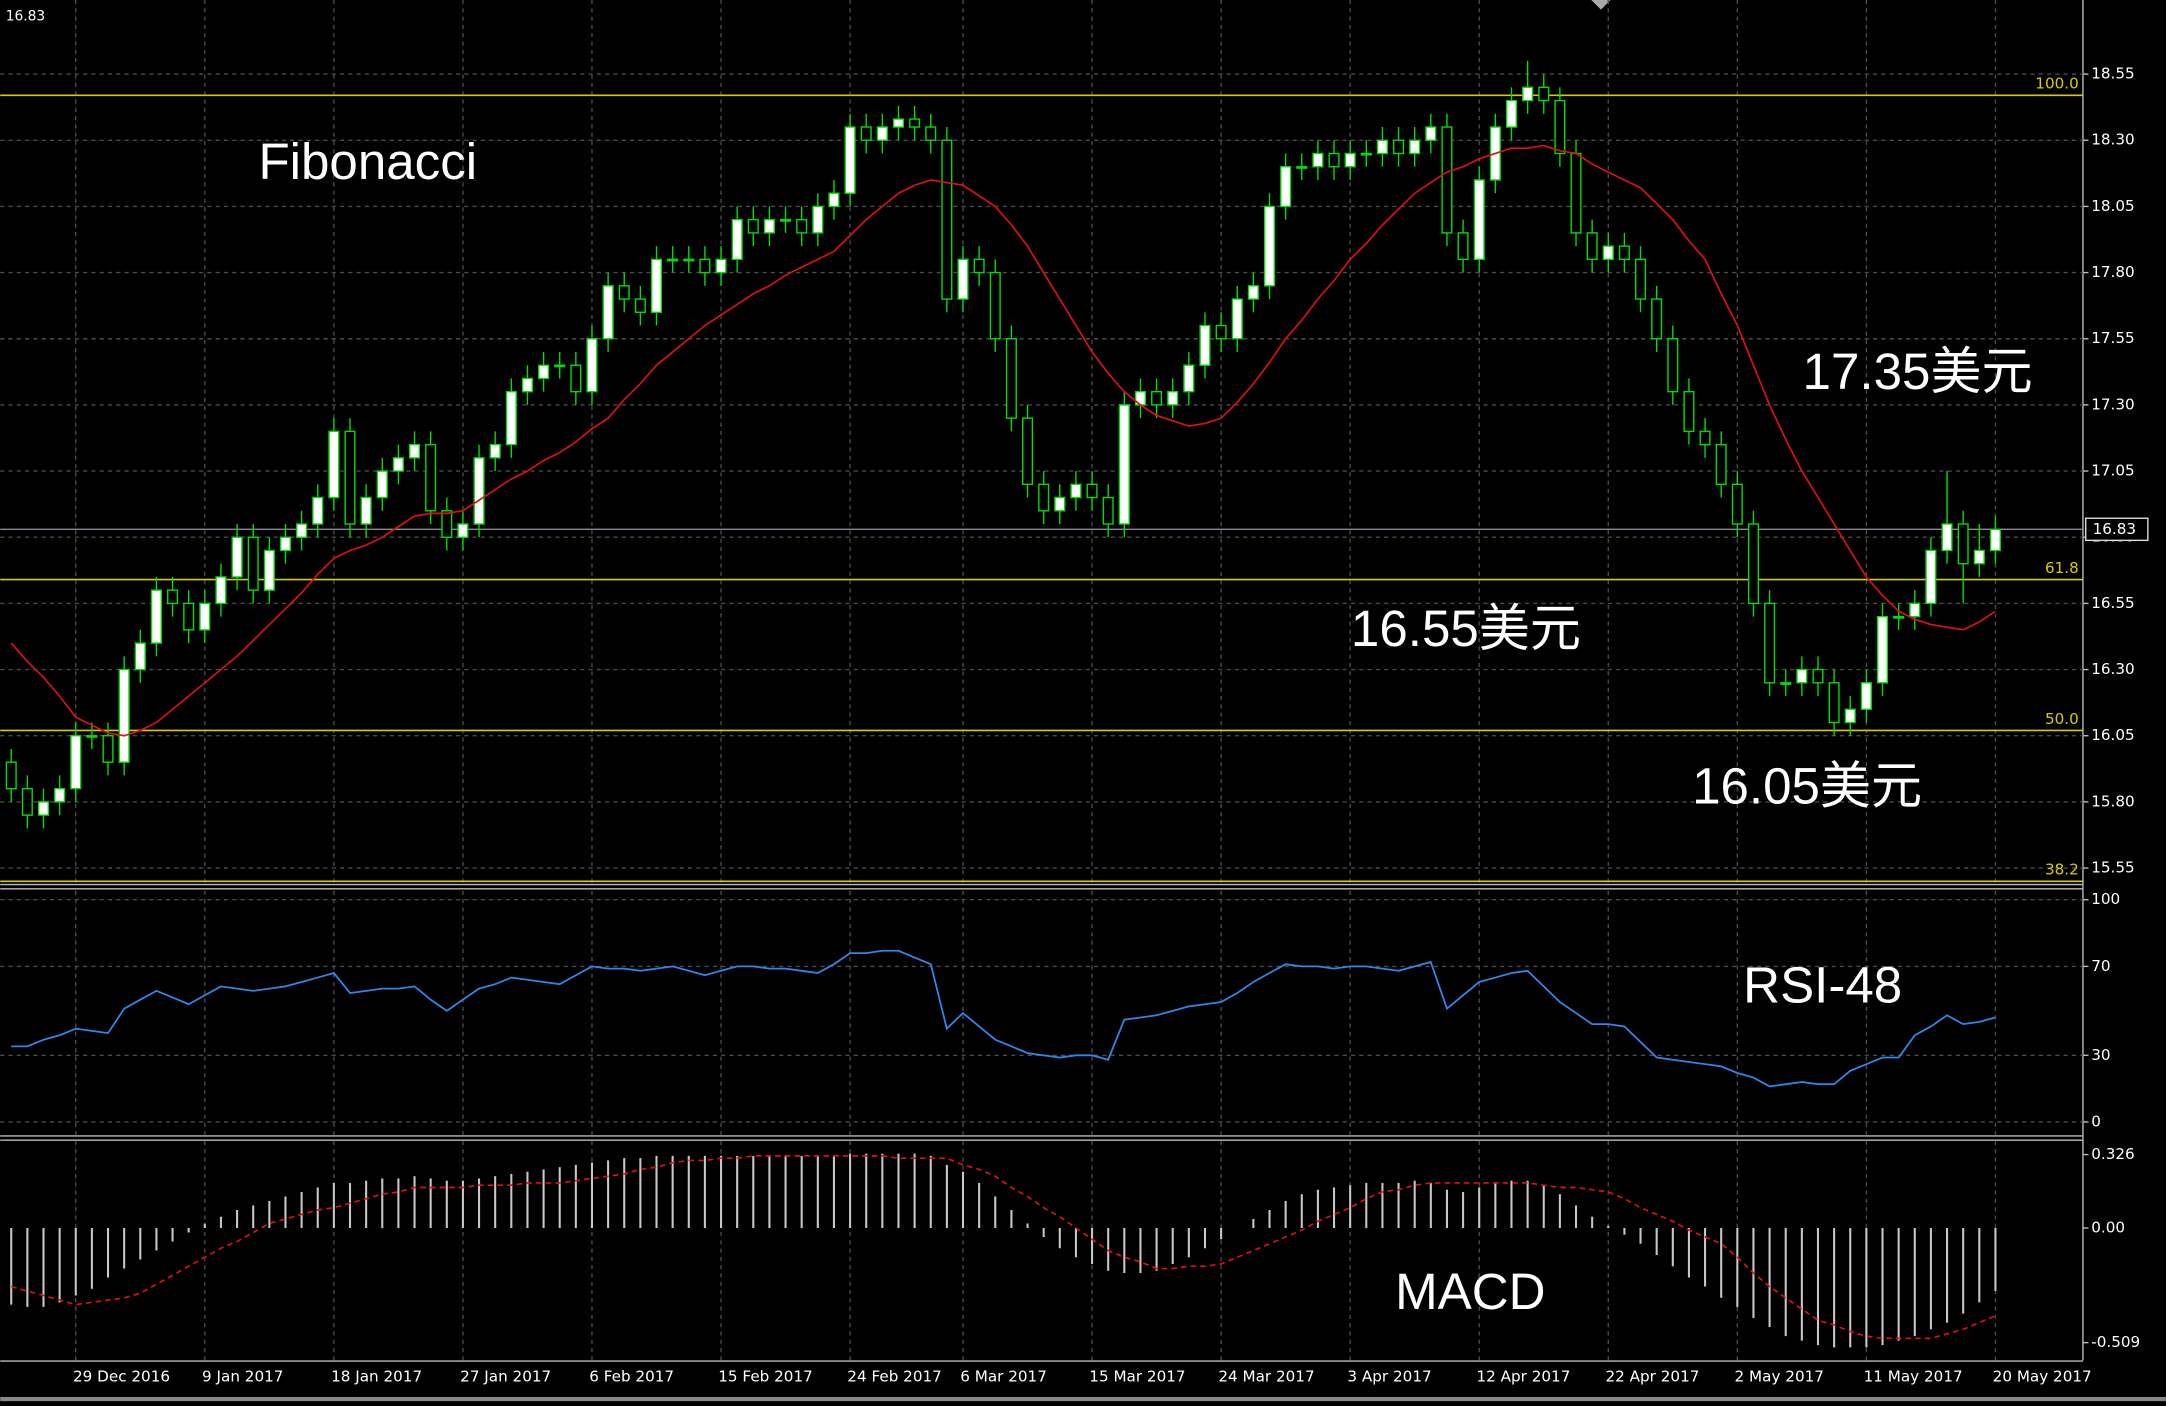  Describe the element at coordinates (1913, 1376) in the screenshot. I see `x-tick-label: 11 May 2017` at that location.